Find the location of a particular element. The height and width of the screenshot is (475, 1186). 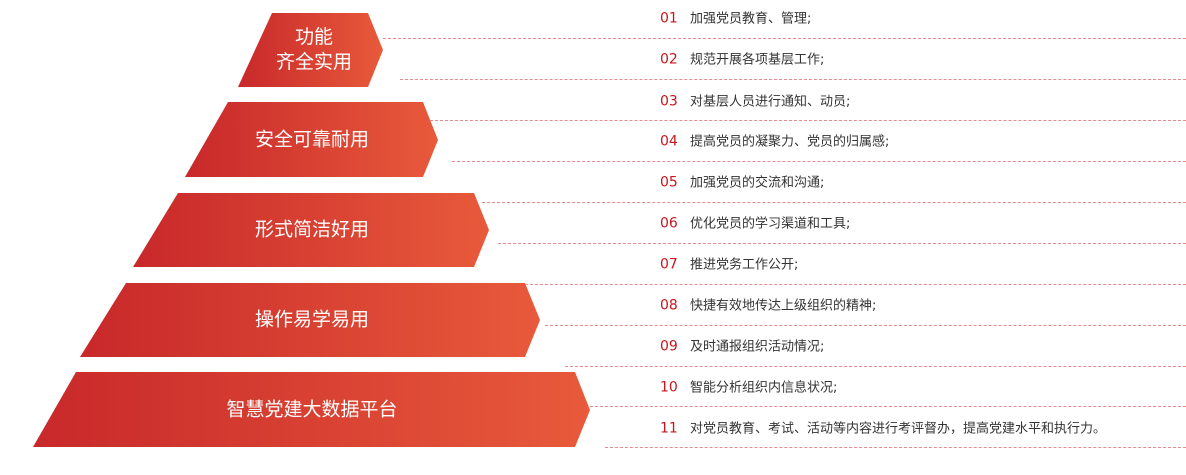

item-text: 对党员教育、考试、活动等内容进行考评督办，提高党建水平和执行力。 is located at coordinates (898, 429).